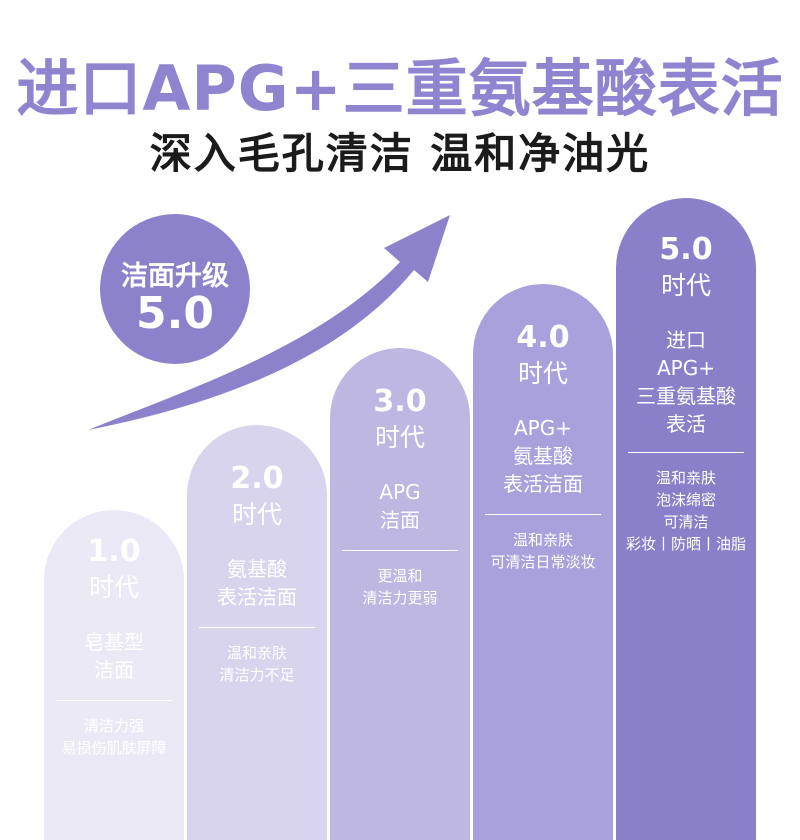  What do you see at coordinates (114, 737) in the screenshot?
I see `era-notes: 清洁力强 易损伤肌肤屏障` at bounding box center [114, 737].